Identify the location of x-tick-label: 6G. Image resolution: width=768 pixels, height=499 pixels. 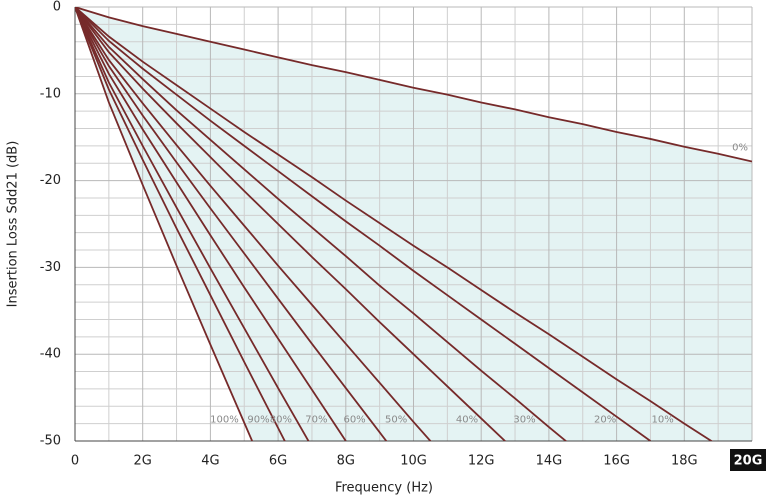
(278, 461).